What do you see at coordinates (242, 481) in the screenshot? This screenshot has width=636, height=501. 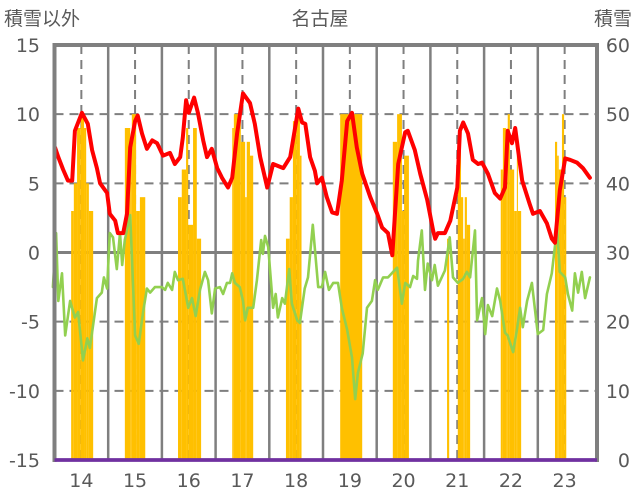 I see `x-tick-label: 17` at bounding box center [242, 481].